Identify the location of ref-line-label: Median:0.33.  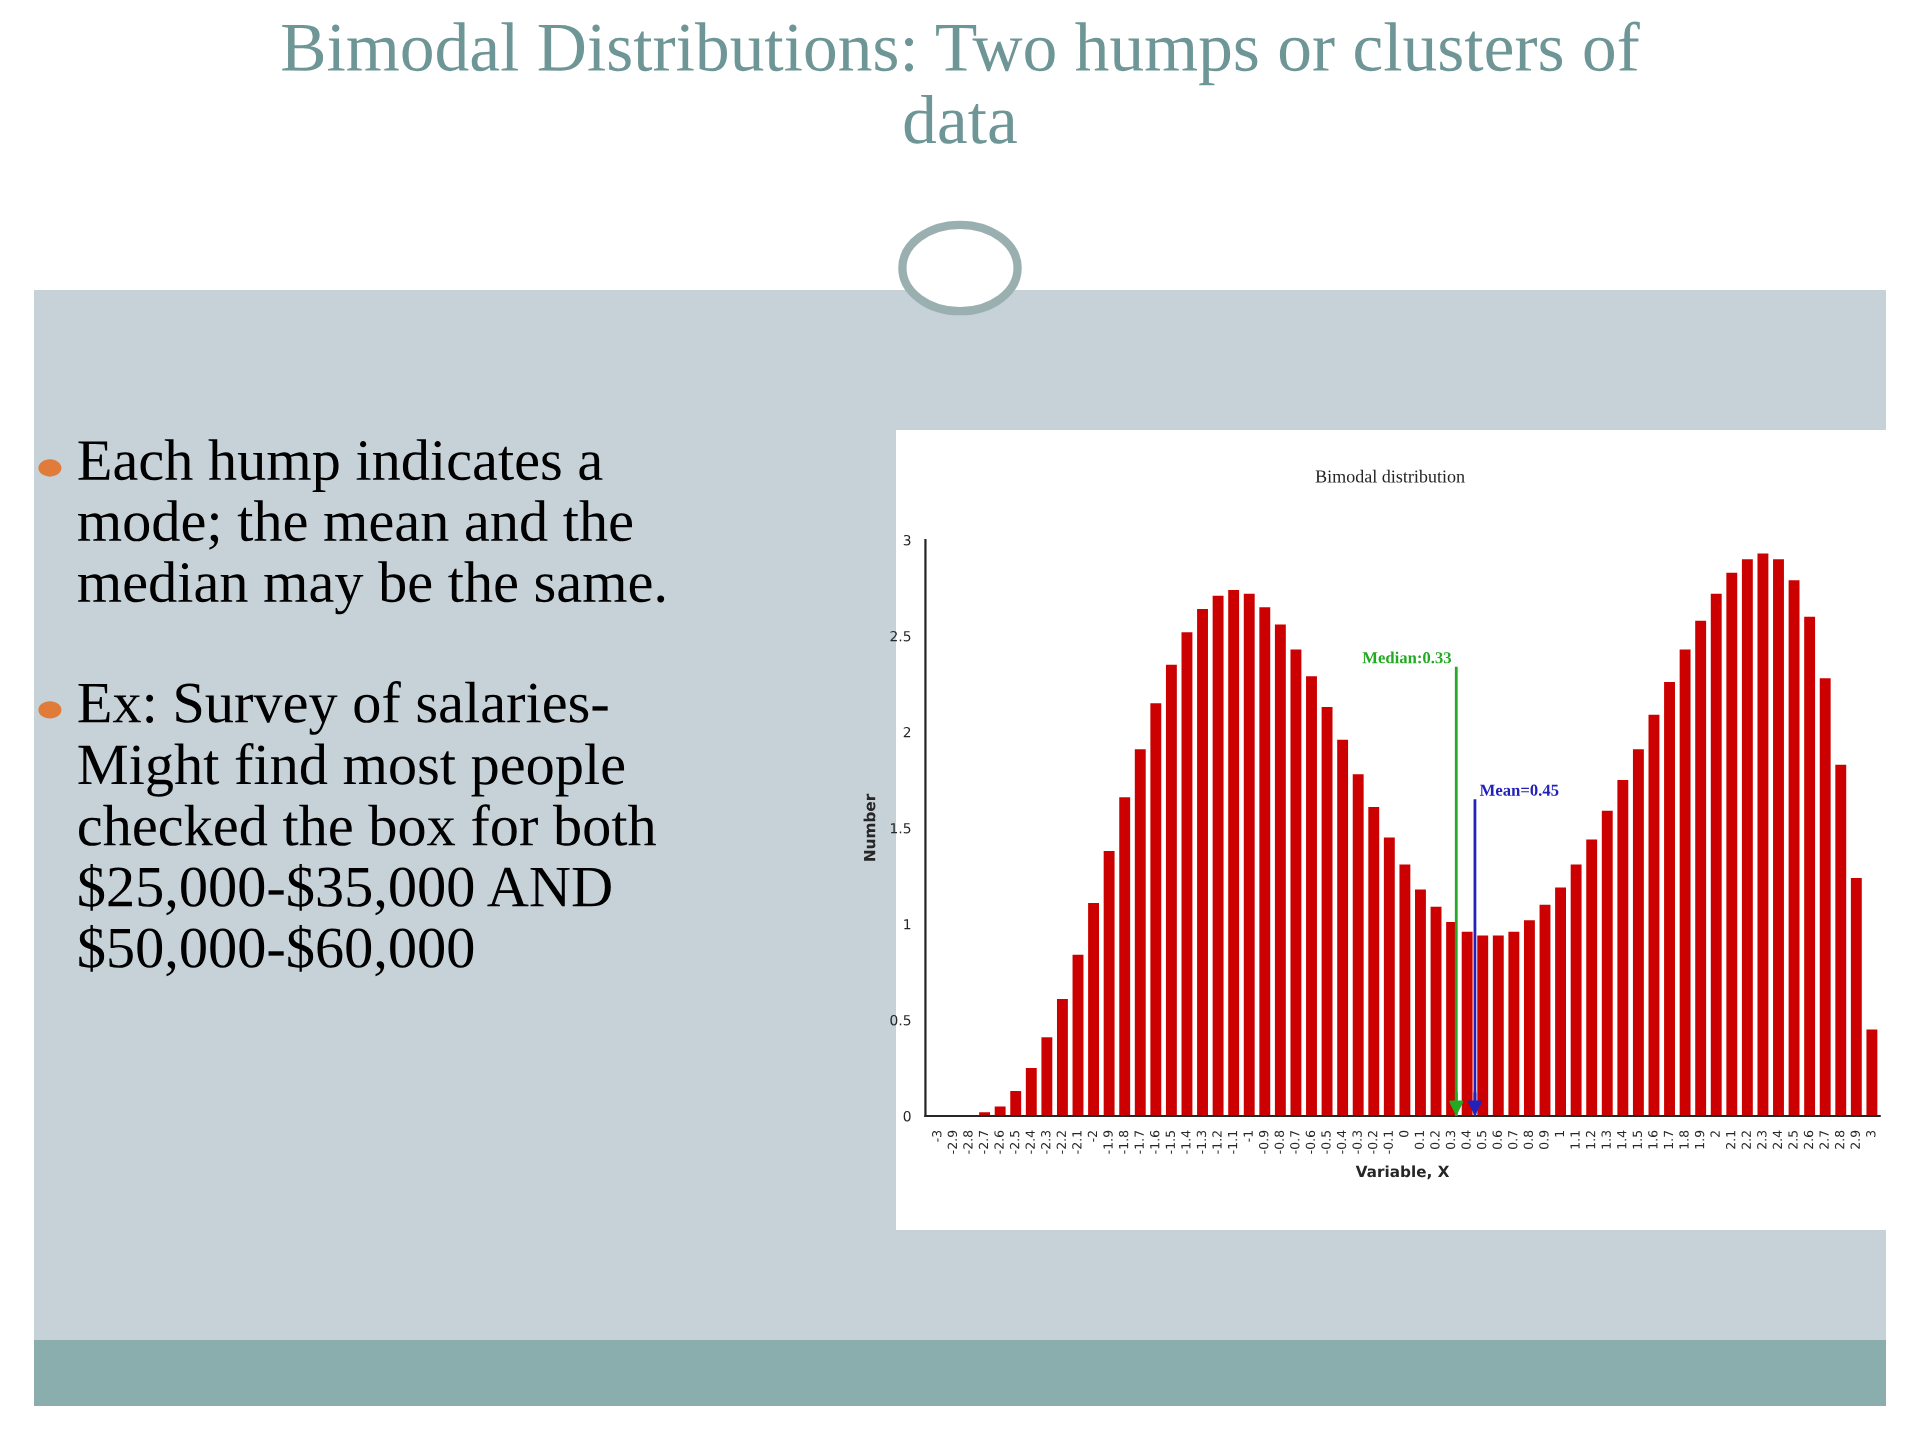
(1407, 657).